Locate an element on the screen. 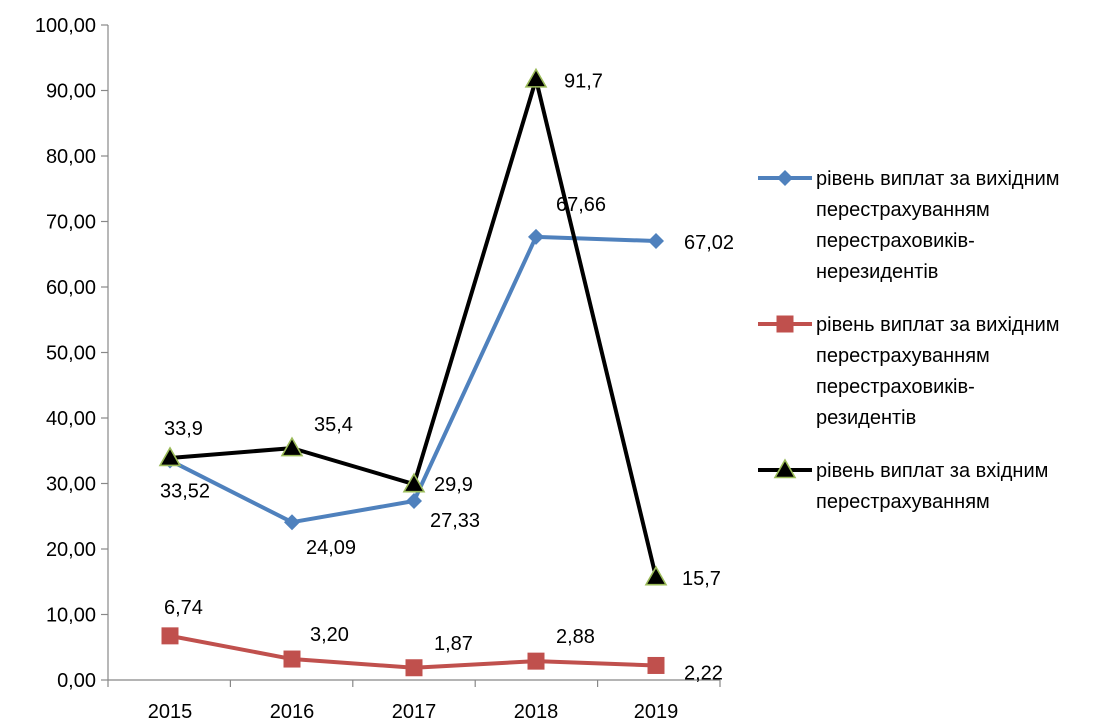 This screenshot has height=724, width=1118. data-label: 67,66 is located at coordinates (581, 205).